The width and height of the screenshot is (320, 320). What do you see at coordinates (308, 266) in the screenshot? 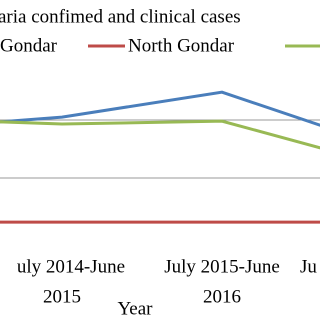
I see `x-tick-label: Ju` at bounding box center [308, 266].